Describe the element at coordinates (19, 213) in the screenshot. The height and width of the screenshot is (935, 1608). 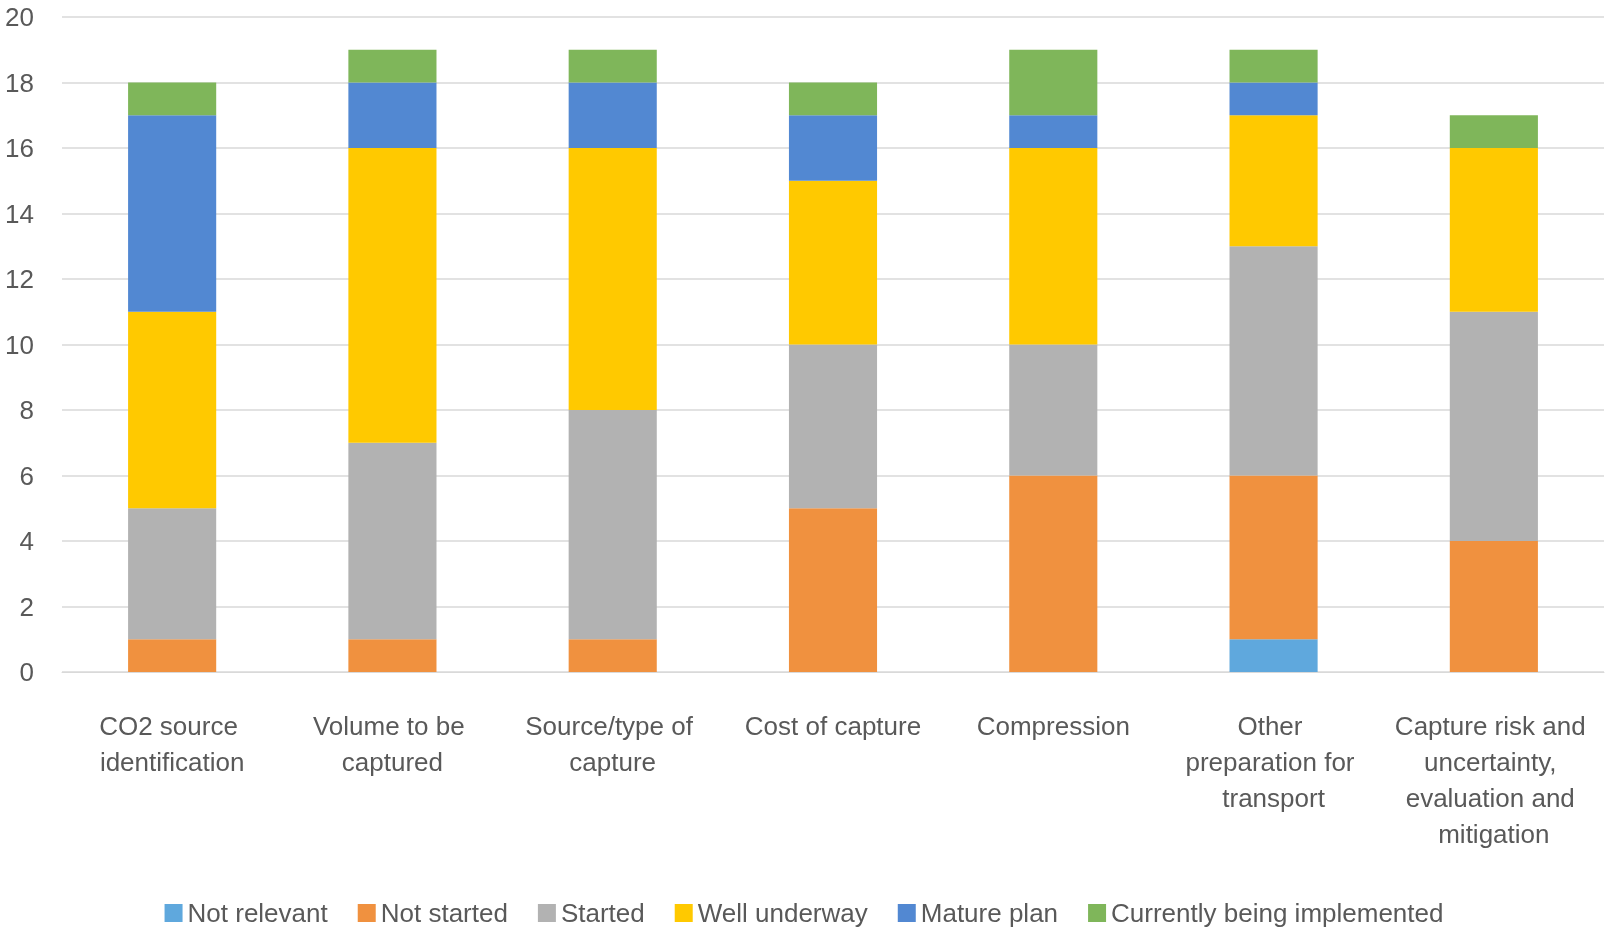
I see `y-tick-label: 14` at that location.